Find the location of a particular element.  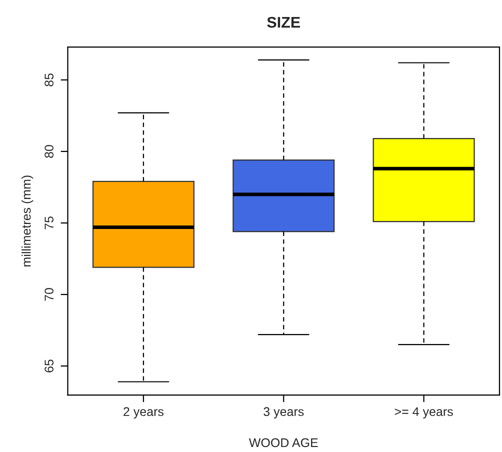

y-tick-label: 80 is located at coordinates (49, 151).